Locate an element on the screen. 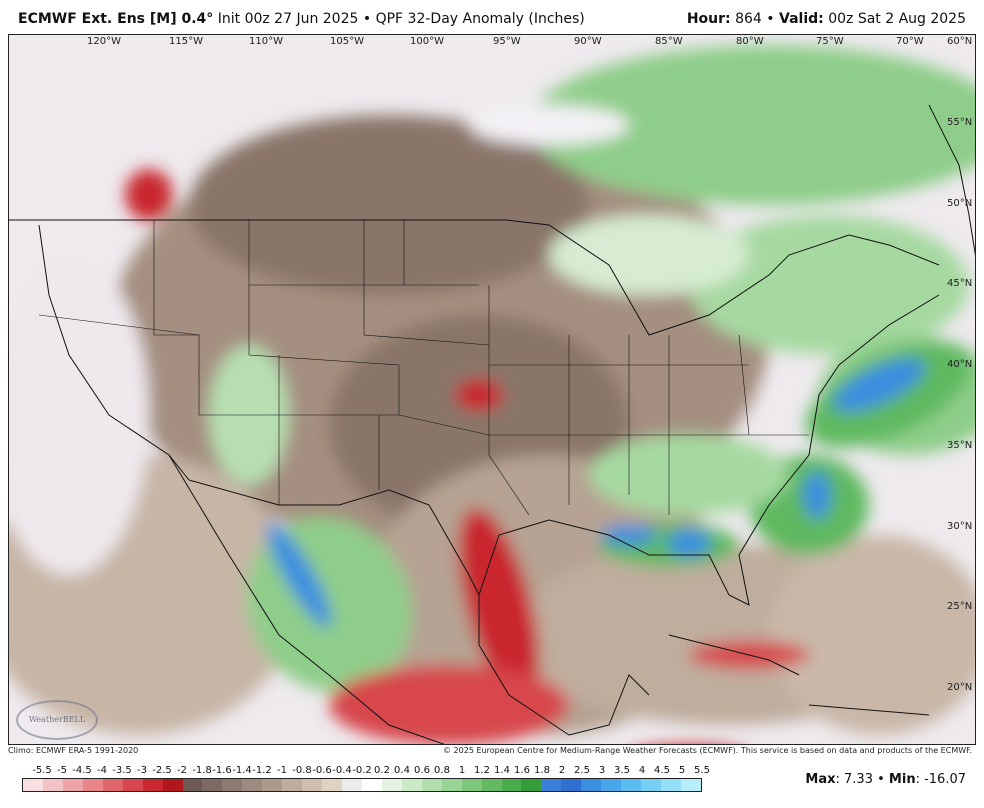 Image resolution: width=984 pixels, height=808 pixels. lon-label: 90°W is located at coordinates (588, 41).